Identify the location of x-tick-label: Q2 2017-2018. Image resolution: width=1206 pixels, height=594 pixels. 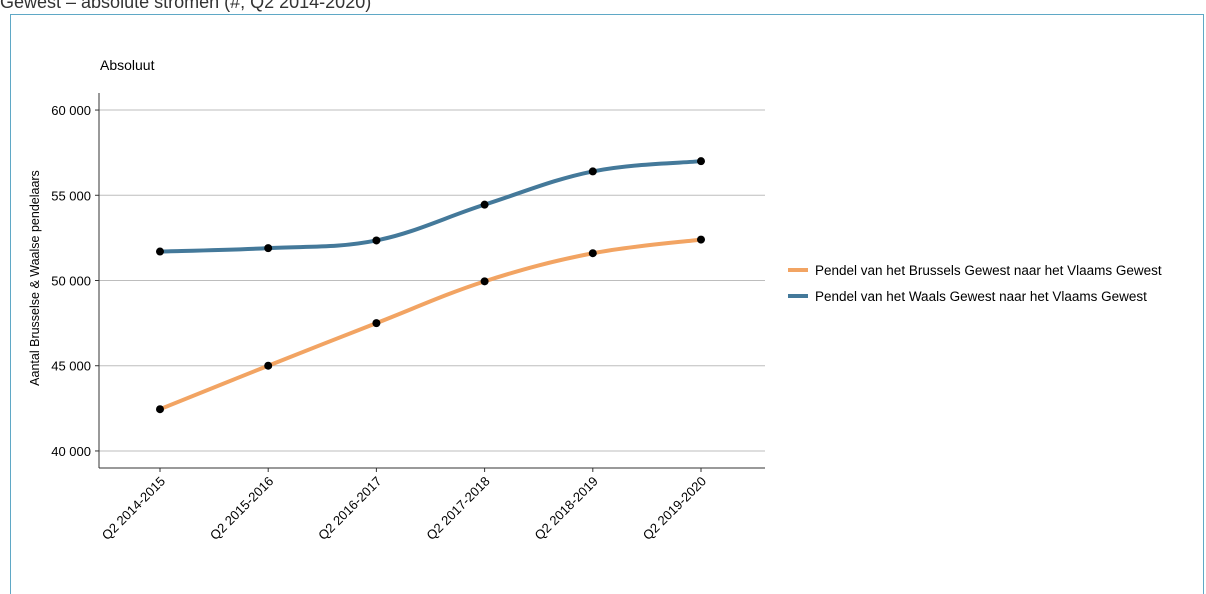
(457, 508).